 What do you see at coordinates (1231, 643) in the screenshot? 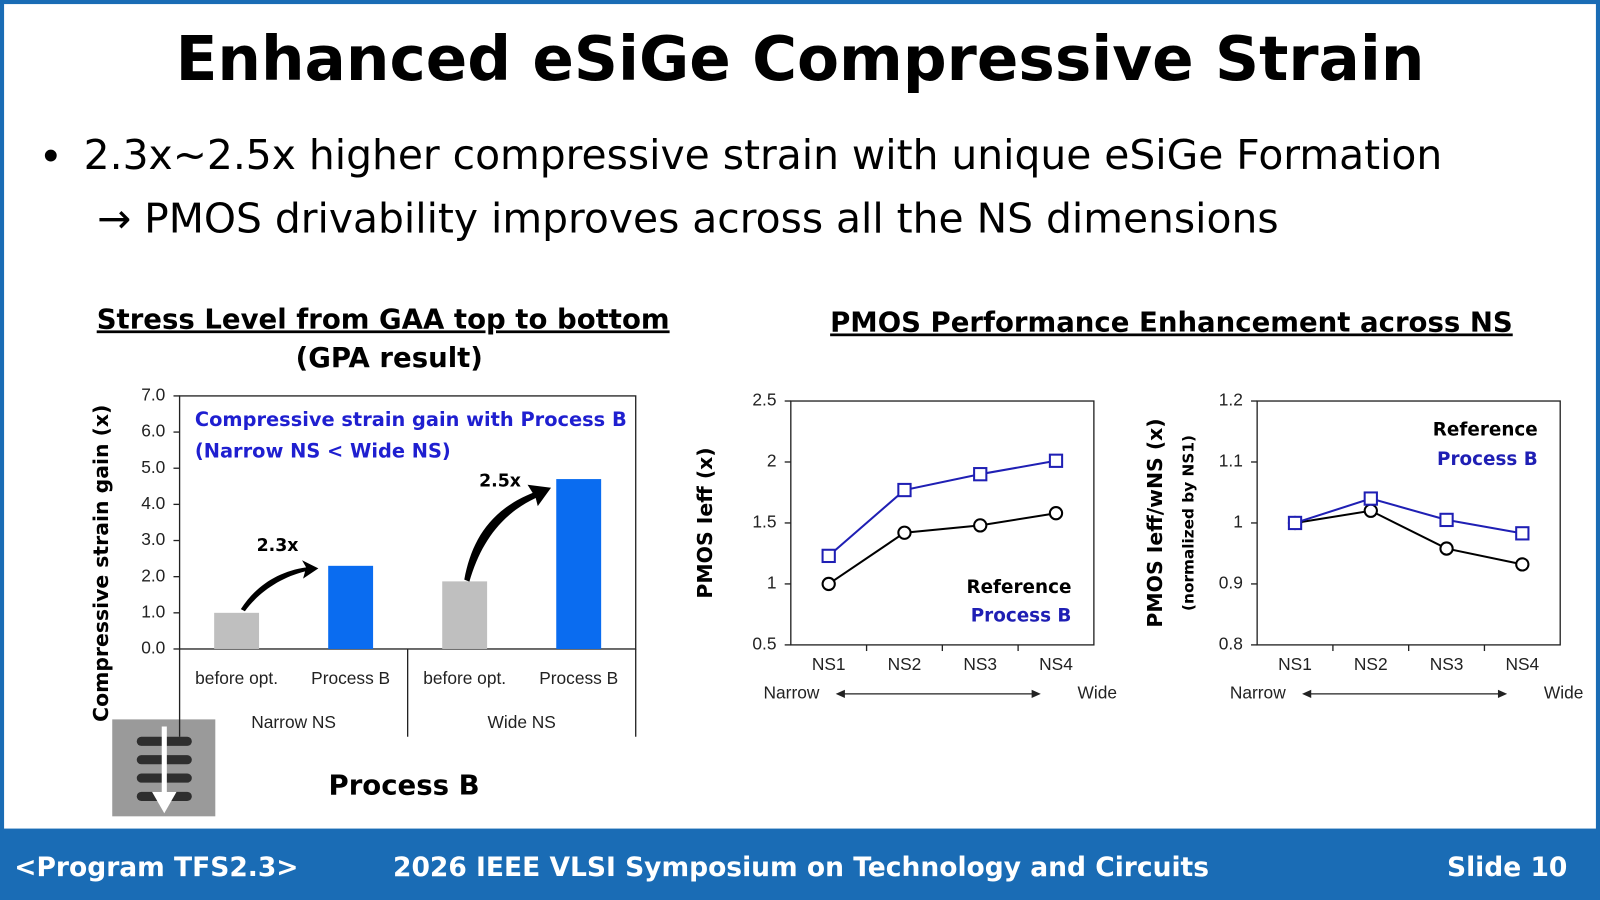
I see `y-tick-label: 0.8` at bounding box center [1231, 643].